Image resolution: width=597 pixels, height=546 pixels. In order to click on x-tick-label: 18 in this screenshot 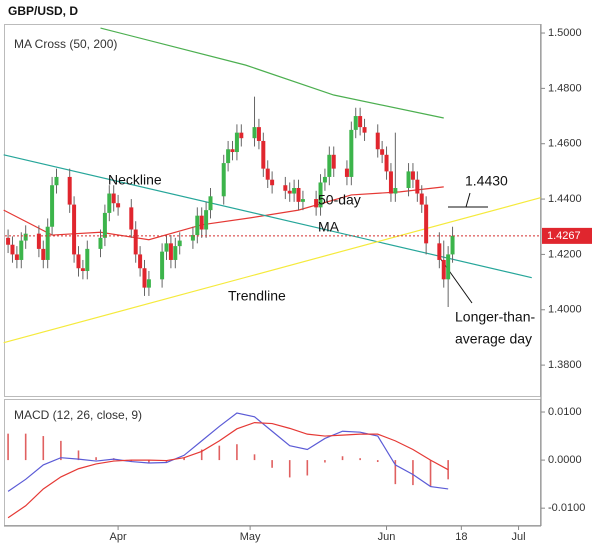, I will do `click(461, 537)`.